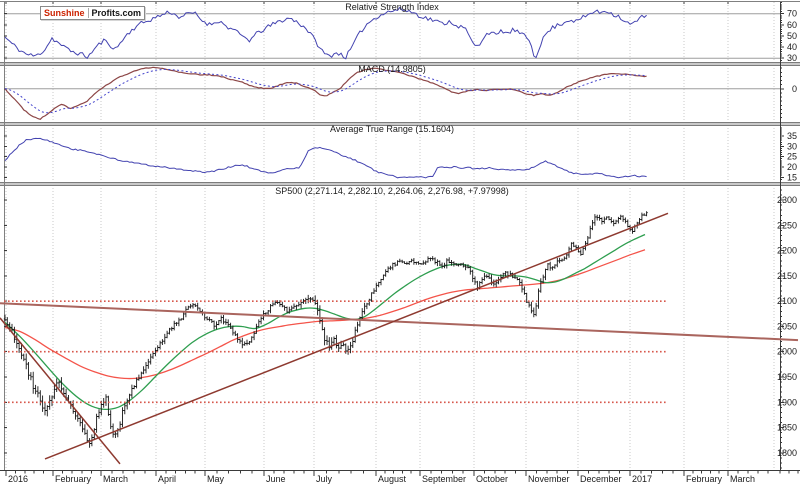  What do you see at coordinates (392, 479) in the screenshot?
I see `month-label: August` at bounding box center [392, 479].